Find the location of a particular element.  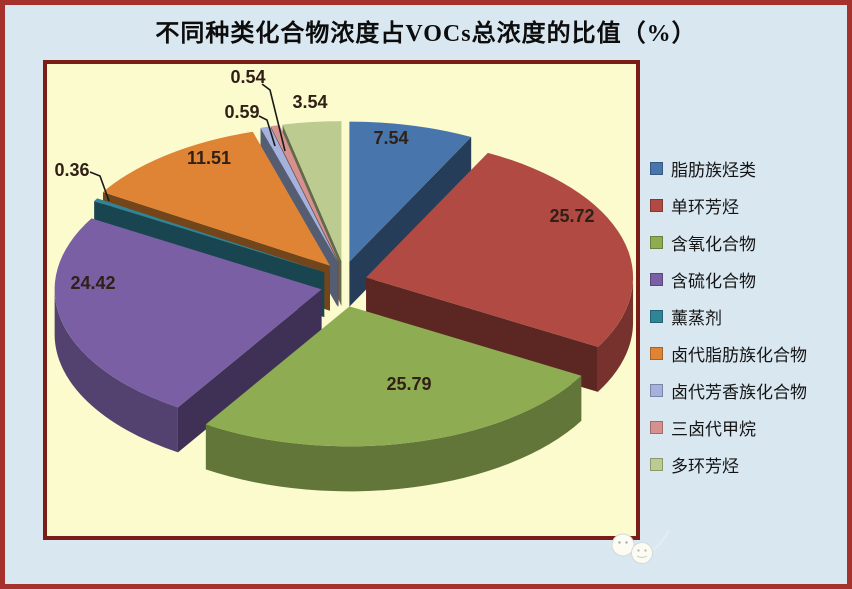

slice-value-label: 0.54 is located at coordinates (247, 77).